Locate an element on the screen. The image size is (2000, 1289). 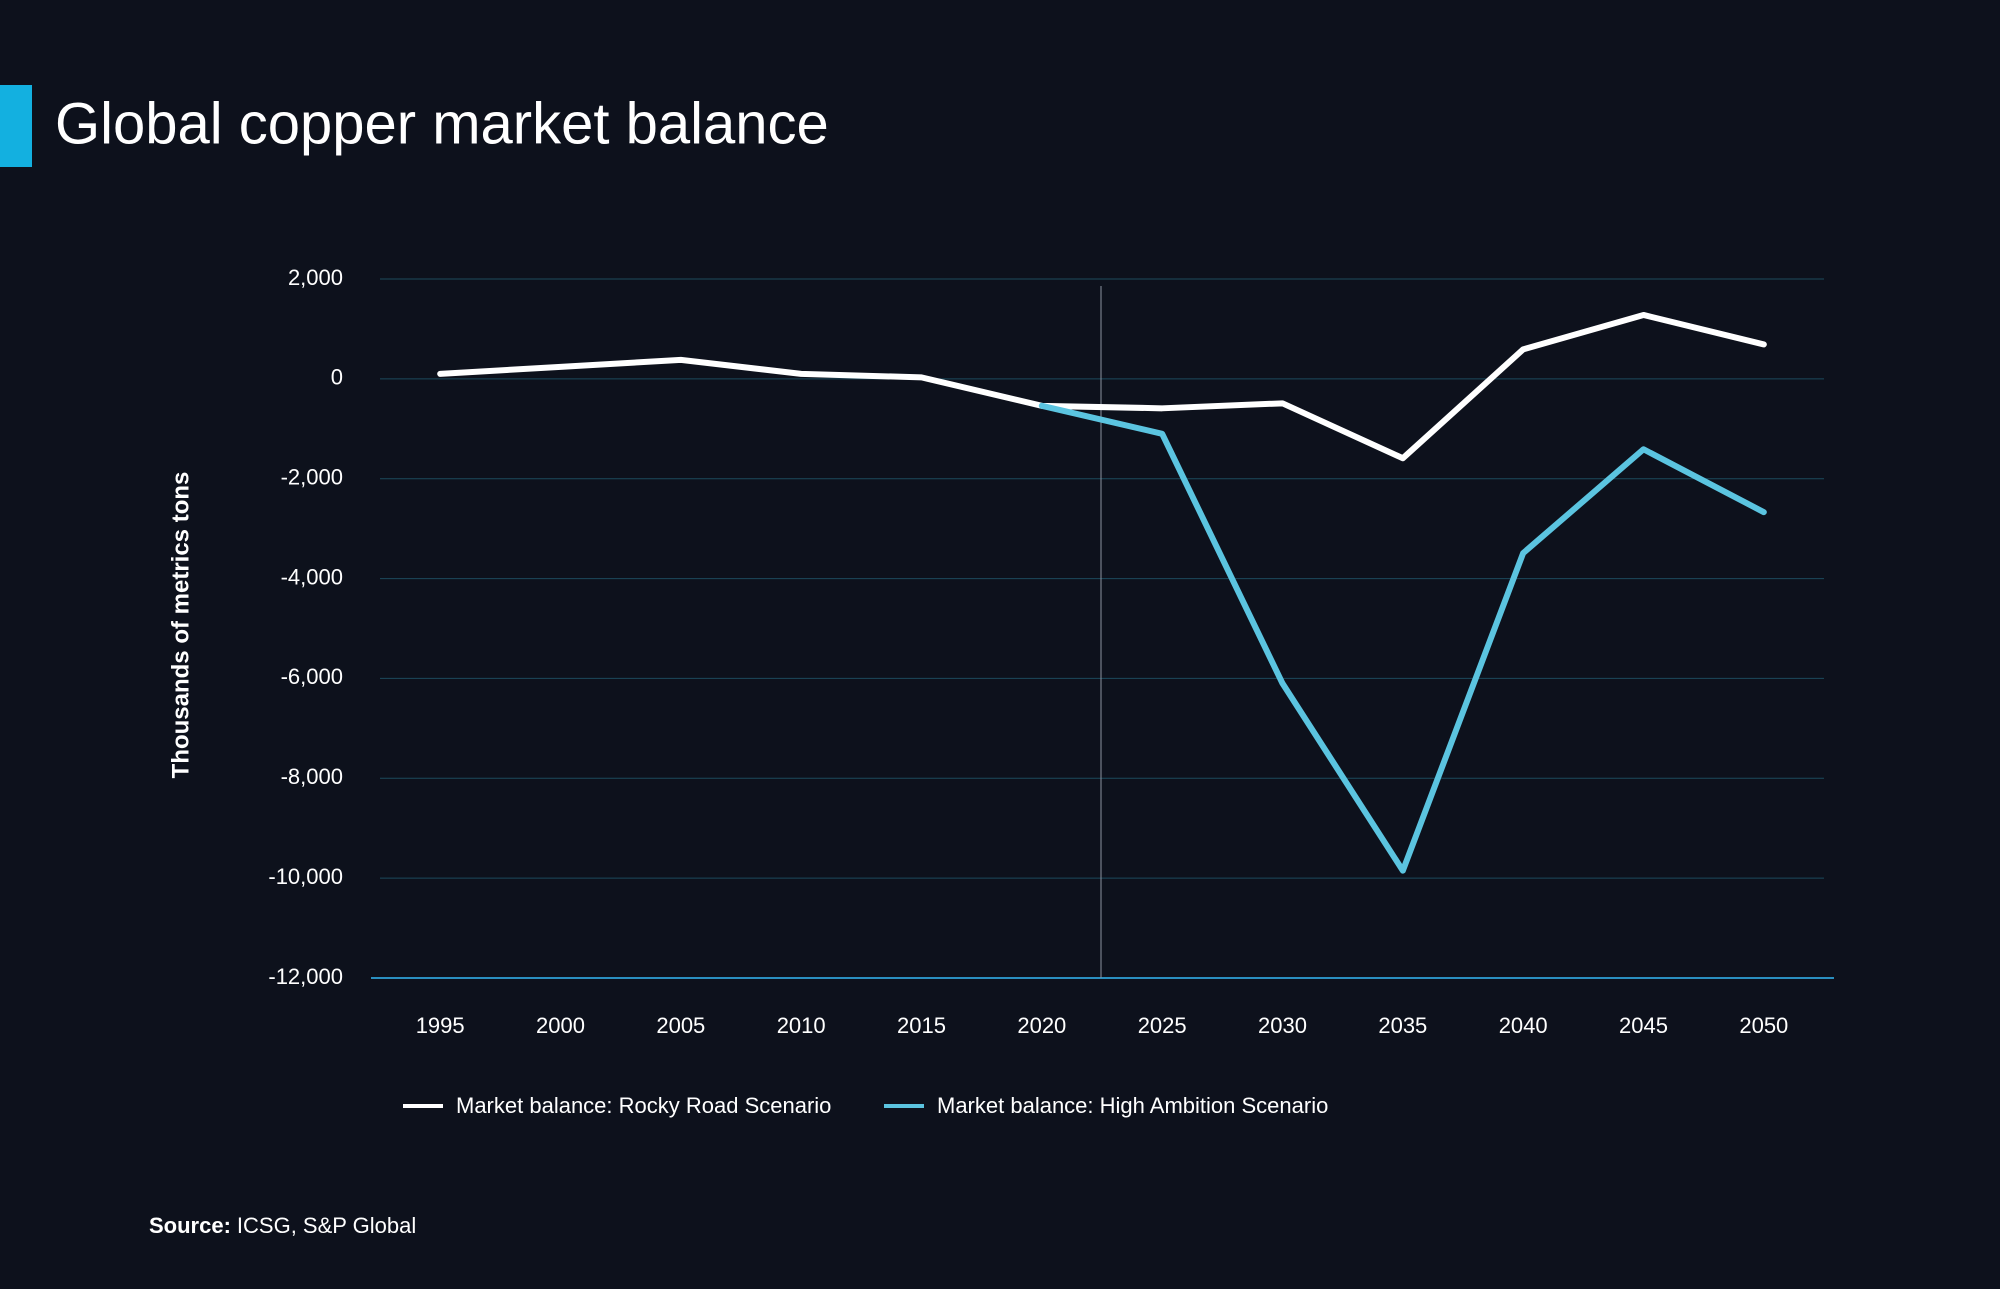
legend-label: Market balance: Rocky Road Scenario is located at coordinates (643, 1105).